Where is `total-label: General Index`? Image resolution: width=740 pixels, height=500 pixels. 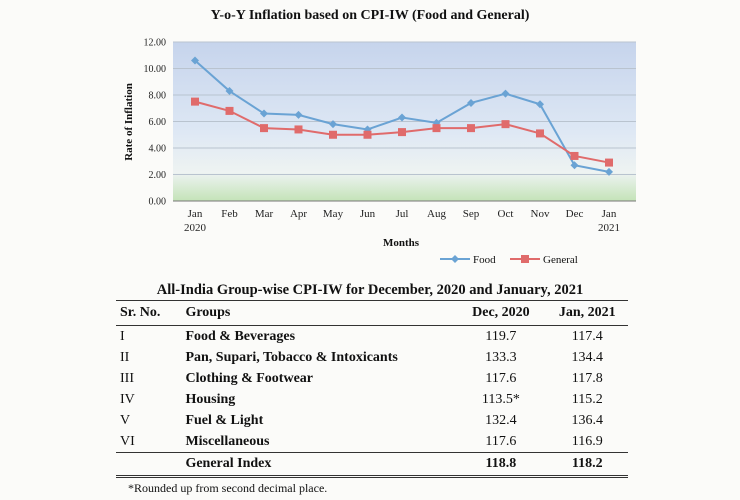
total-label: General Index is located at coordinates (320, 465).